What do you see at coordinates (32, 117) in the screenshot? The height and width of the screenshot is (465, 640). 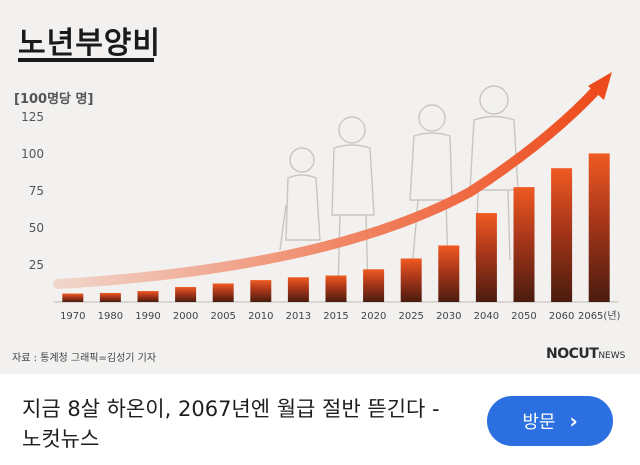 I see `y-tick-label: 125` at bounding box center [32, 117].